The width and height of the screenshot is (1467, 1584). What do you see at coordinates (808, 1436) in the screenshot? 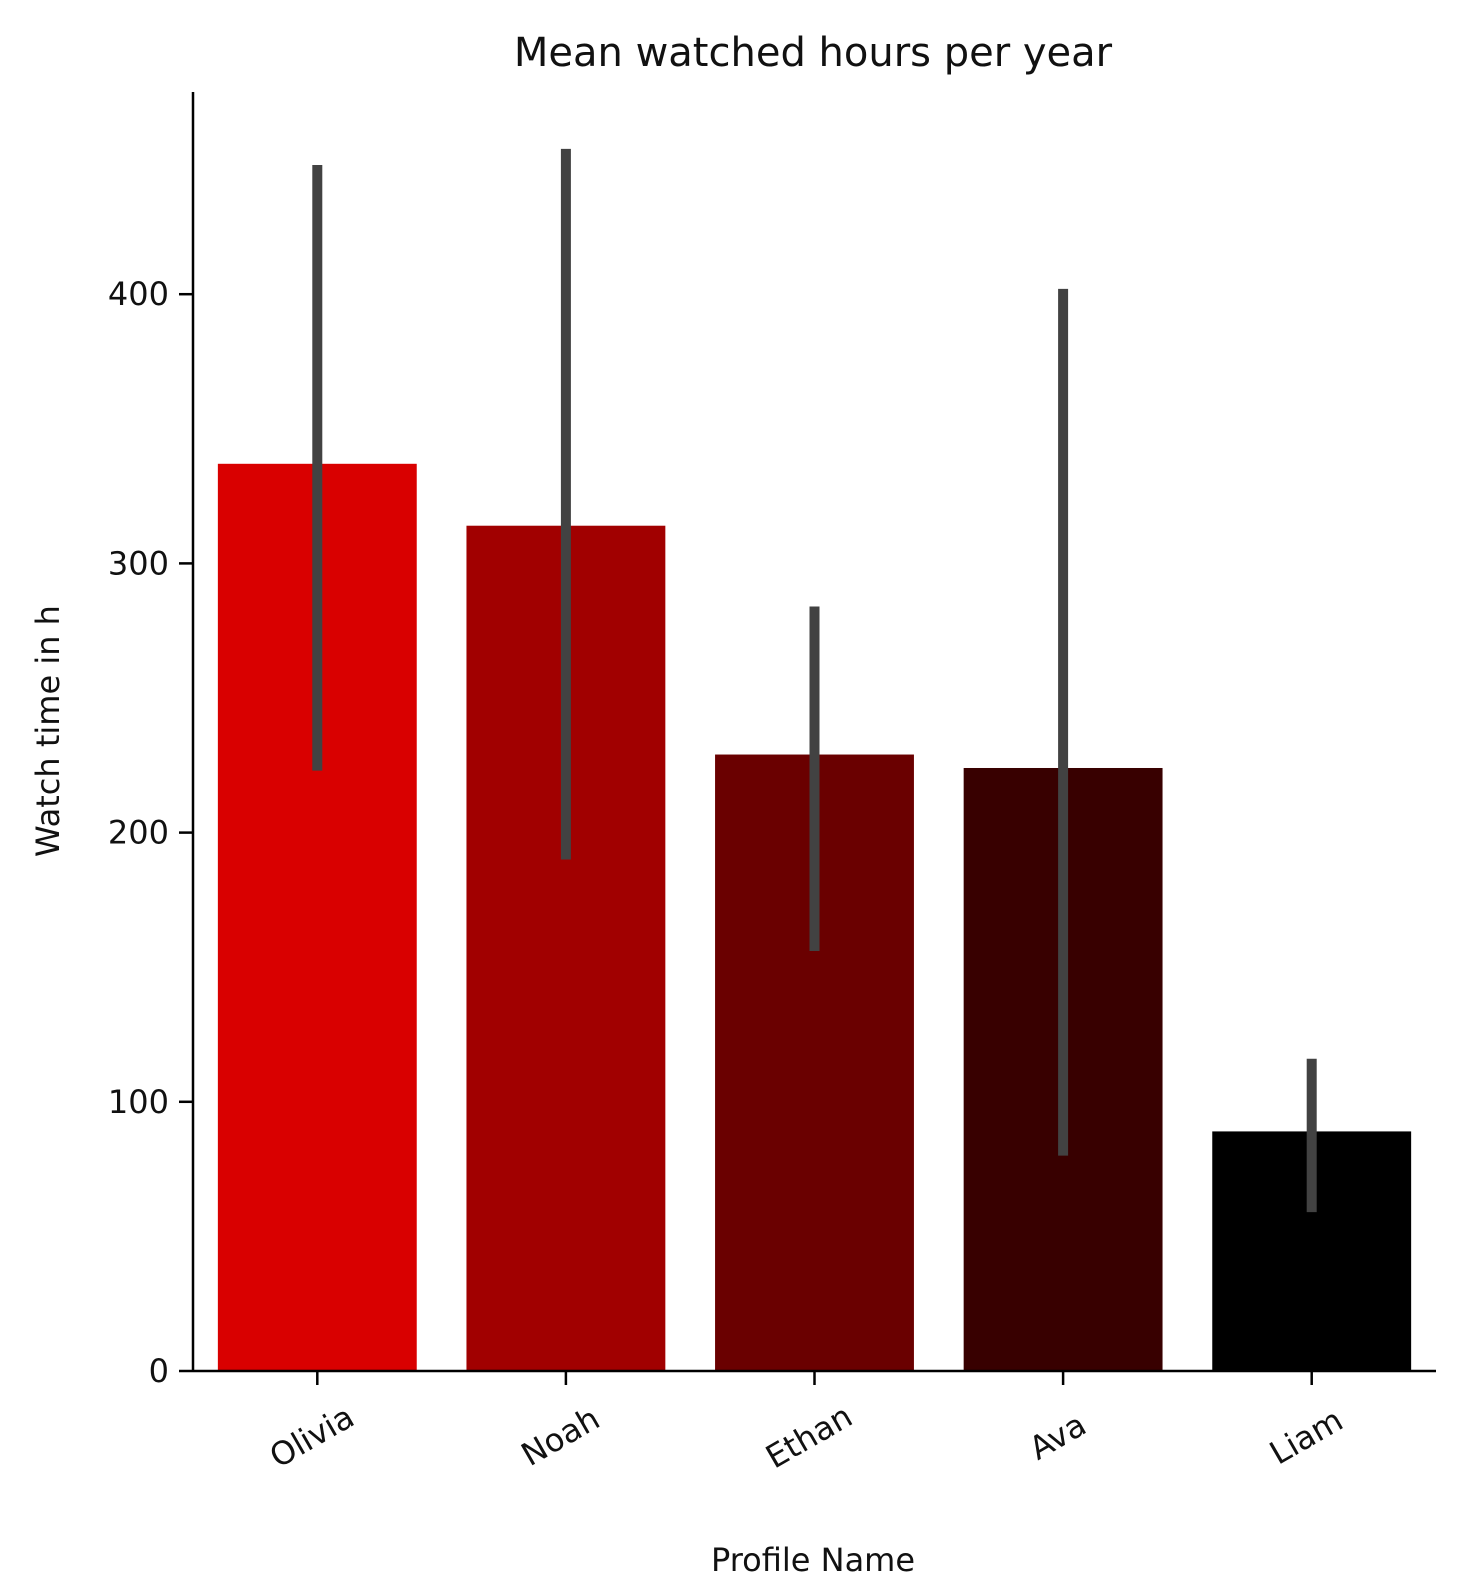
I see `x-tick-label: Ethan` at bounding box center [808, 1436].